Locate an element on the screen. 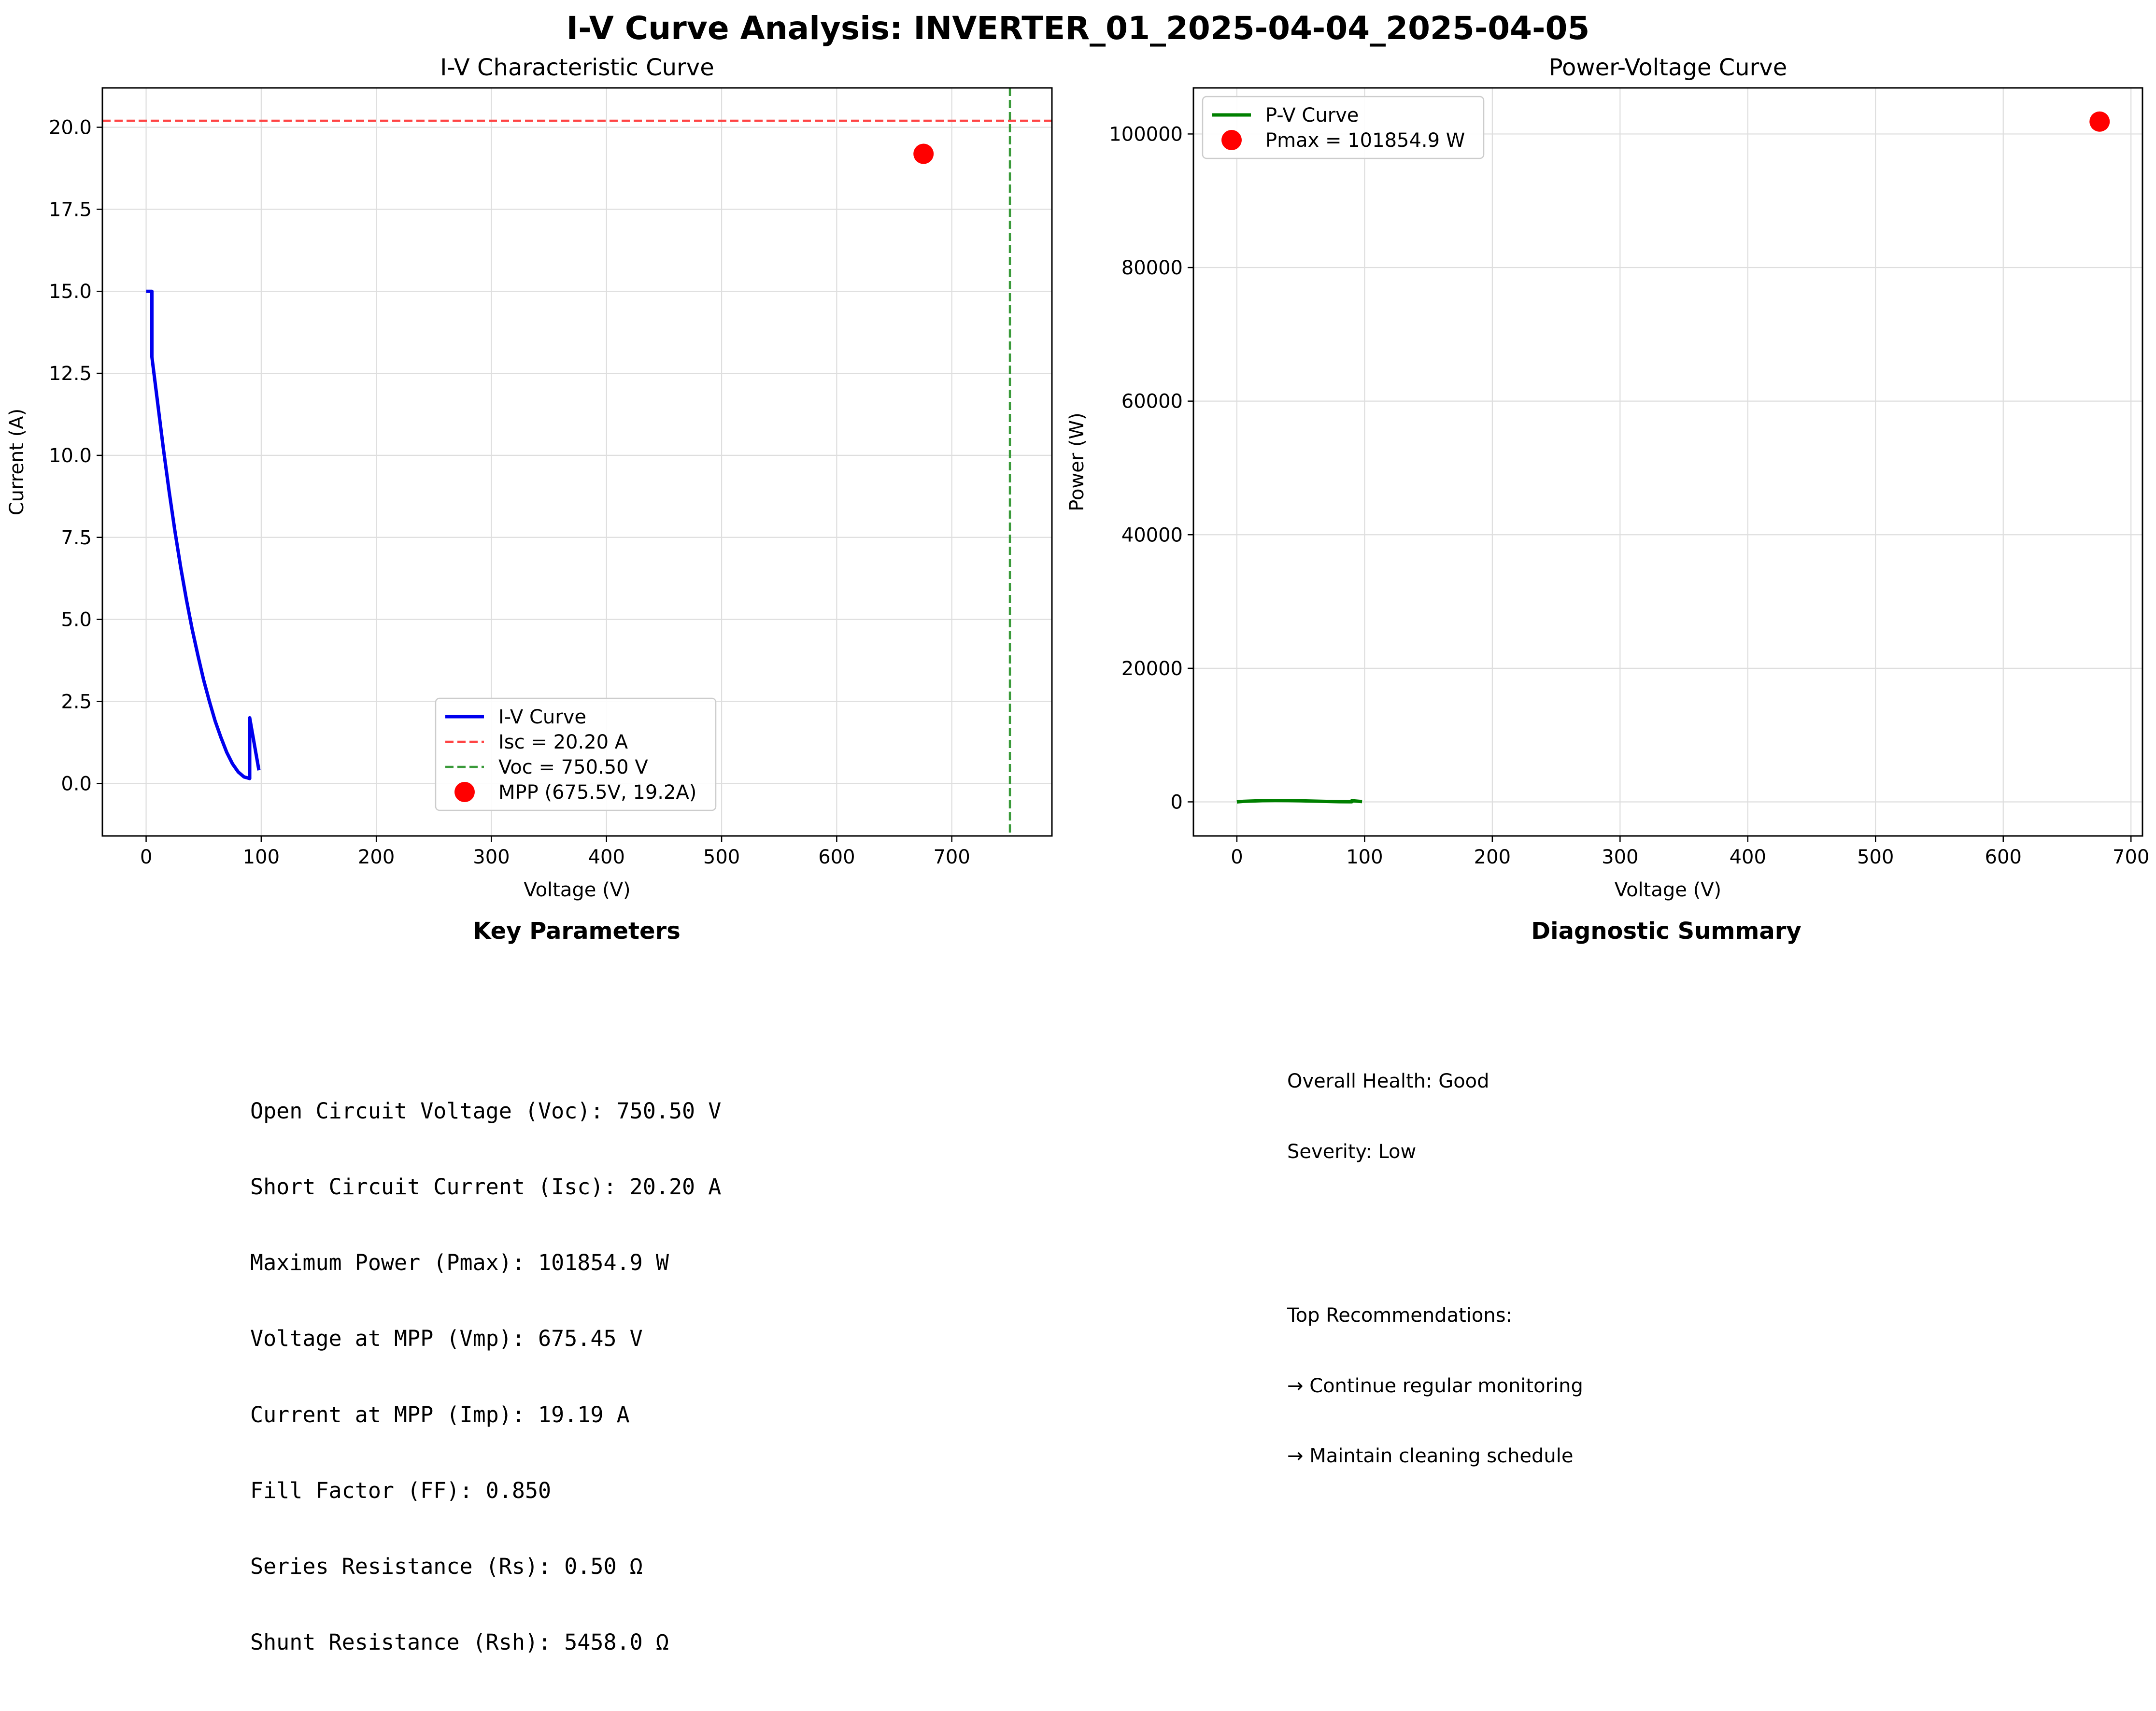  y-tick-label: 100000 is located at coordinates (1146, 134).